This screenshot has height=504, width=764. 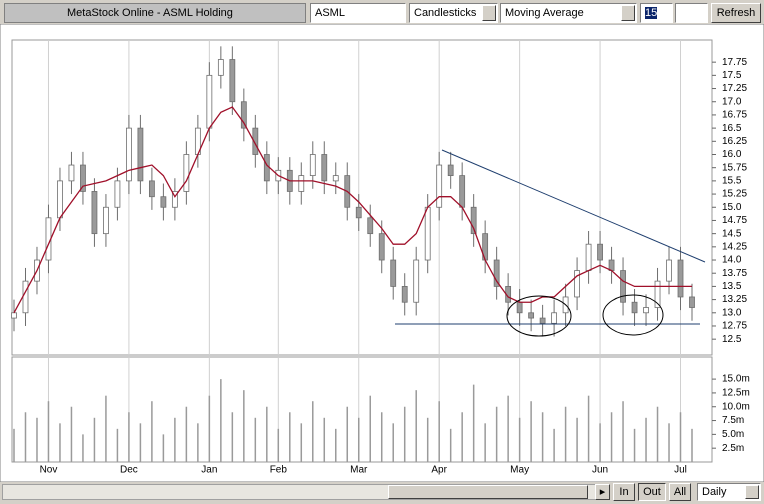 I want to click on x-tick-label: Jun, so click(x=600, y=470).